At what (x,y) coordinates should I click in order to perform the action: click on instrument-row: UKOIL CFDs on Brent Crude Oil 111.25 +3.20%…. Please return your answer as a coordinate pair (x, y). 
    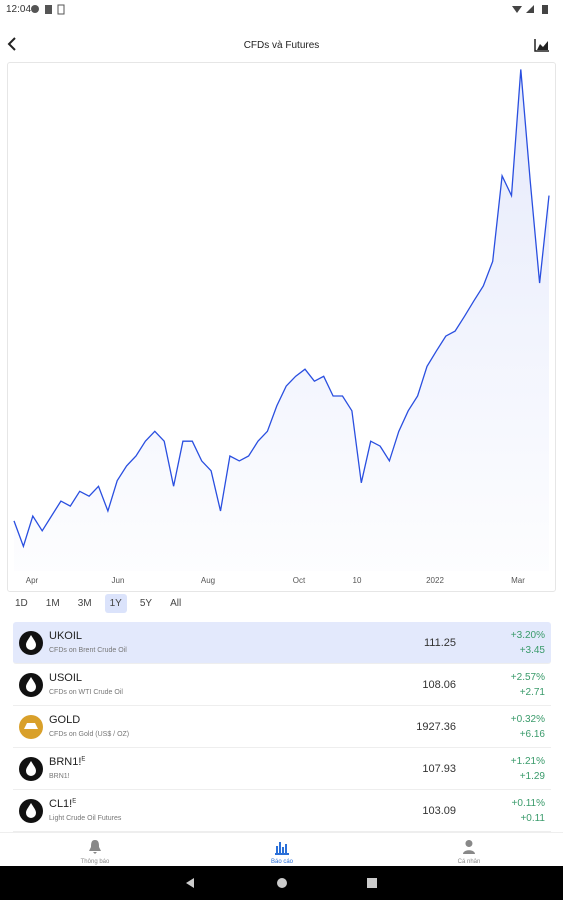
    Looking at the image, I should click on (282, 643).